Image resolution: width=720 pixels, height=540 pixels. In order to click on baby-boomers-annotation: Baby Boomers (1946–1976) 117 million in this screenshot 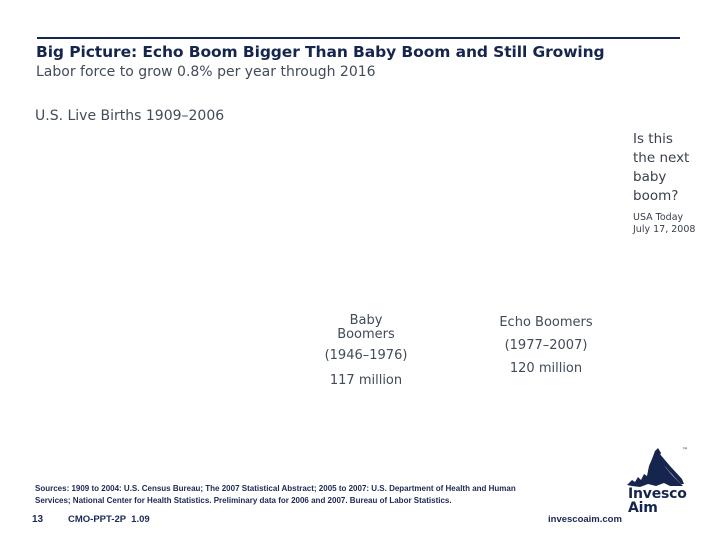, I will do `click(366, 351)`.